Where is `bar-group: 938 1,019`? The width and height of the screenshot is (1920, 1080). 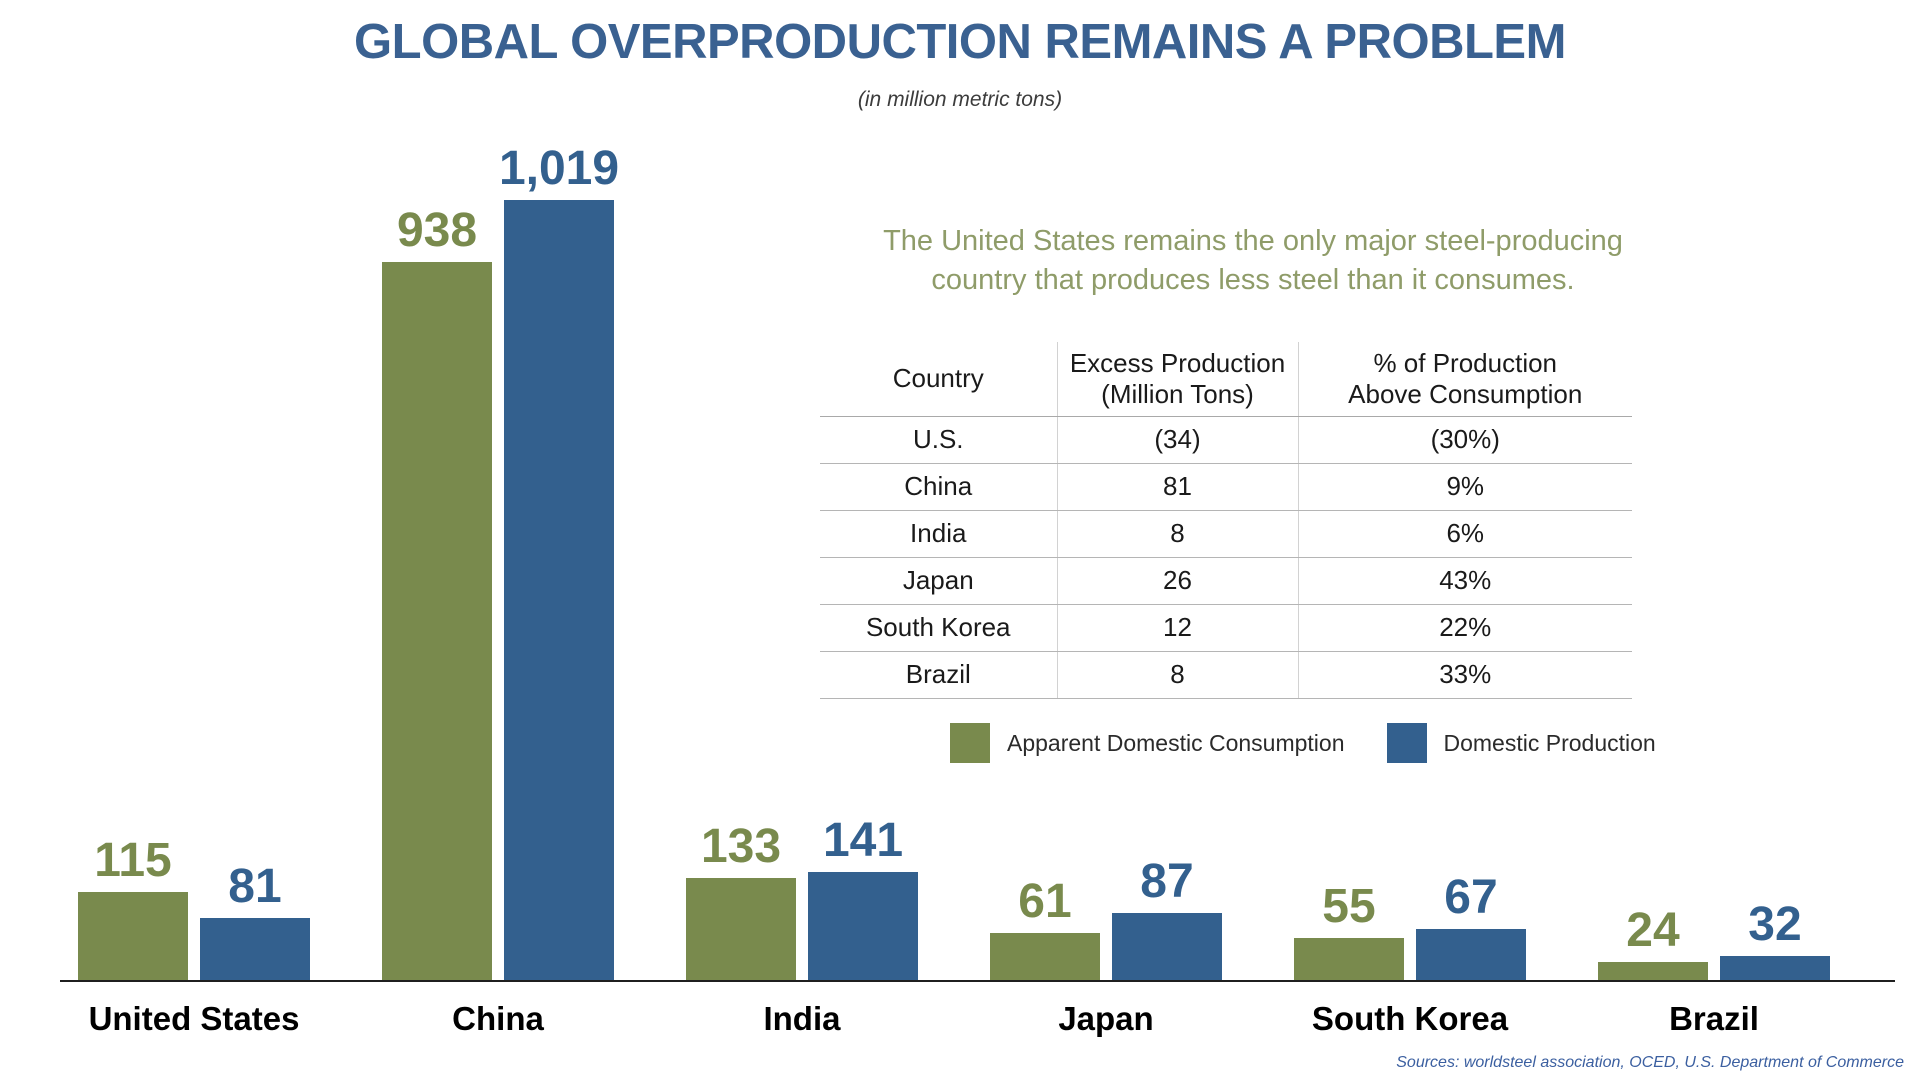
bar-group: 938 1,019 is located at coordinates (500, 562).